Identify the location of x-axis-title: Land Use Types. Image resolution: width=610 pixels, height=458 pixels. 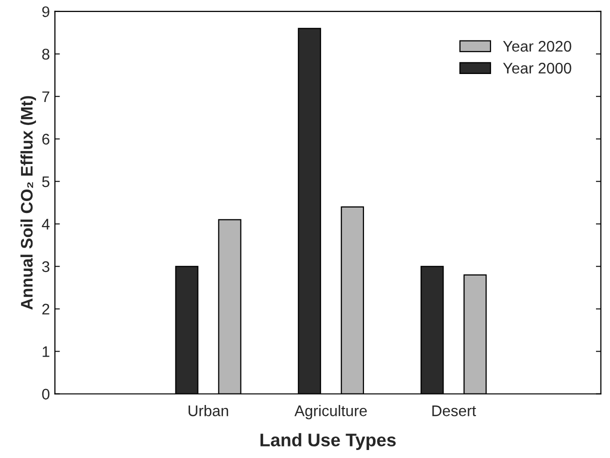
(328, 441).